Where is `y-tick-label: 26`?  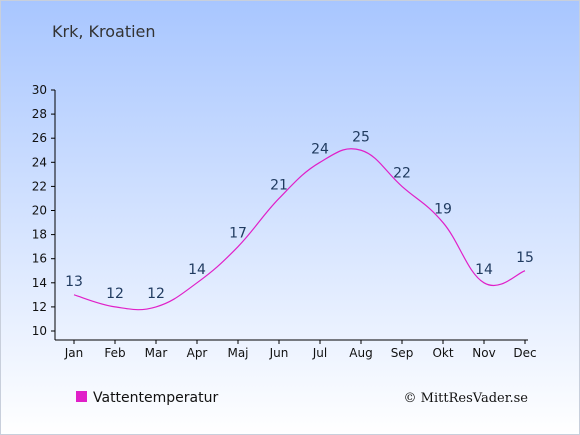 y-tick-label: 26 is located at coordinates (39, 138).